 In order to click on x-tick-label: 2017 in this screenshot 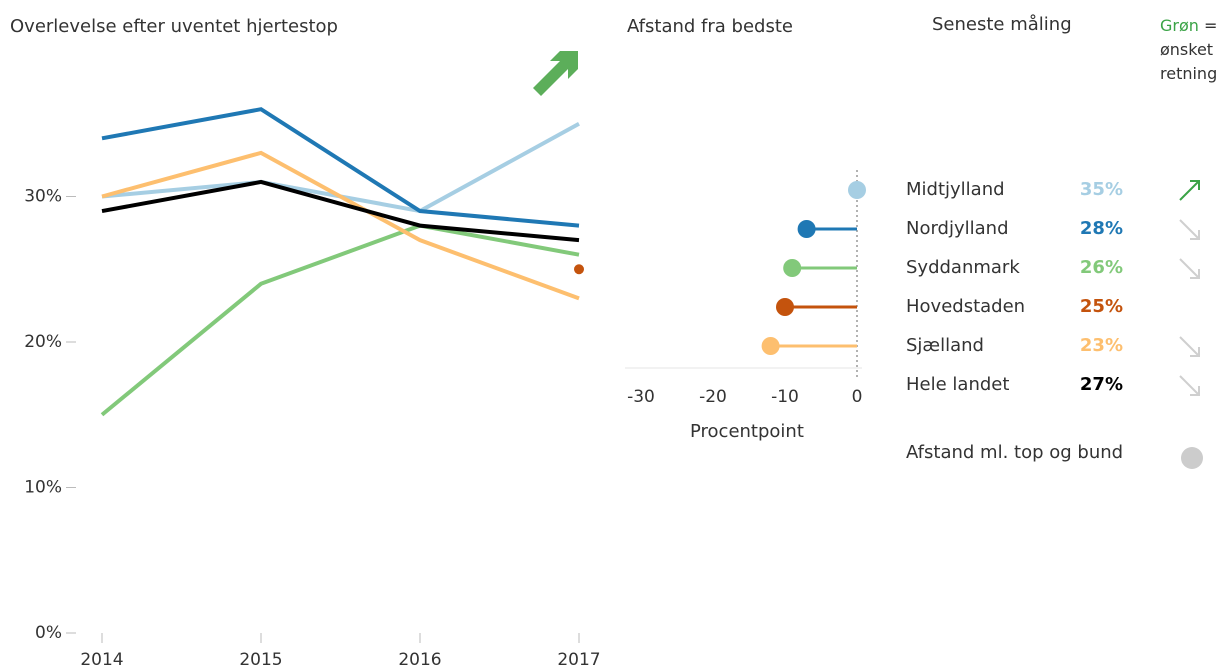, I will do `click(578, 660)`.